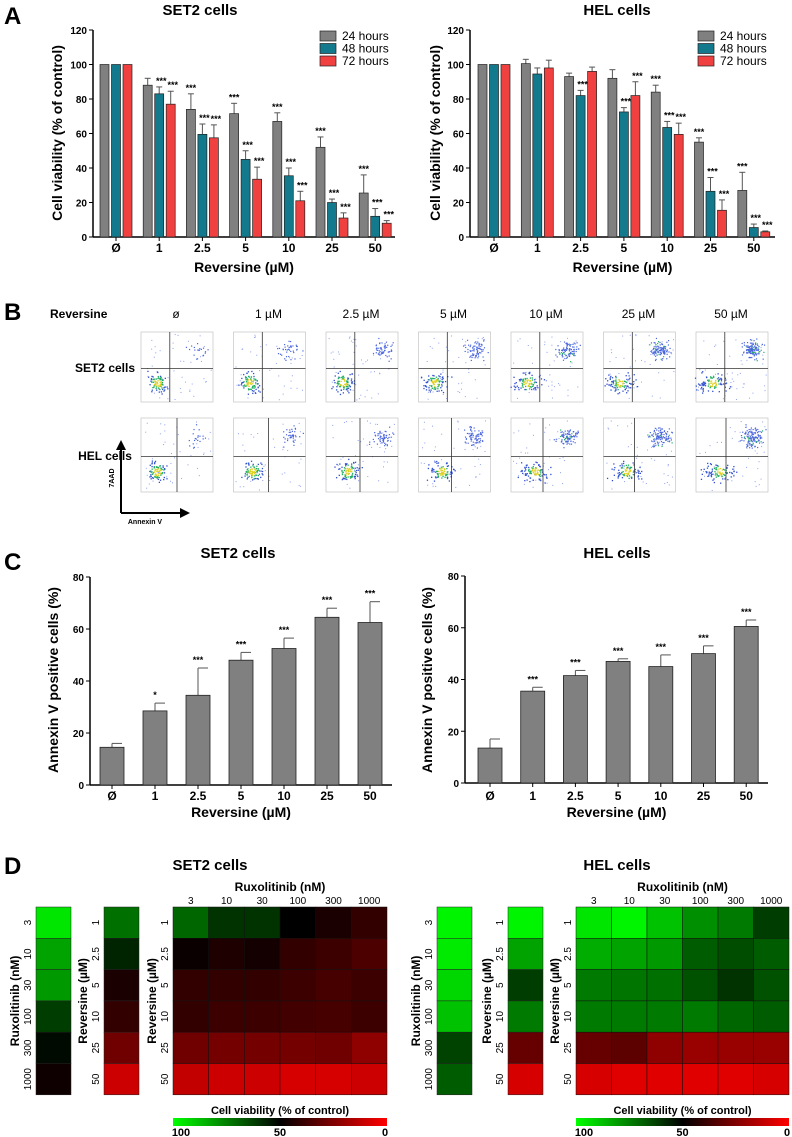 The height and width of the screenshot is (1137, 792). What do you see at coordinates (454, 367) in the screenshot?
I see `plot-frame` at bounding box center [454, 367].